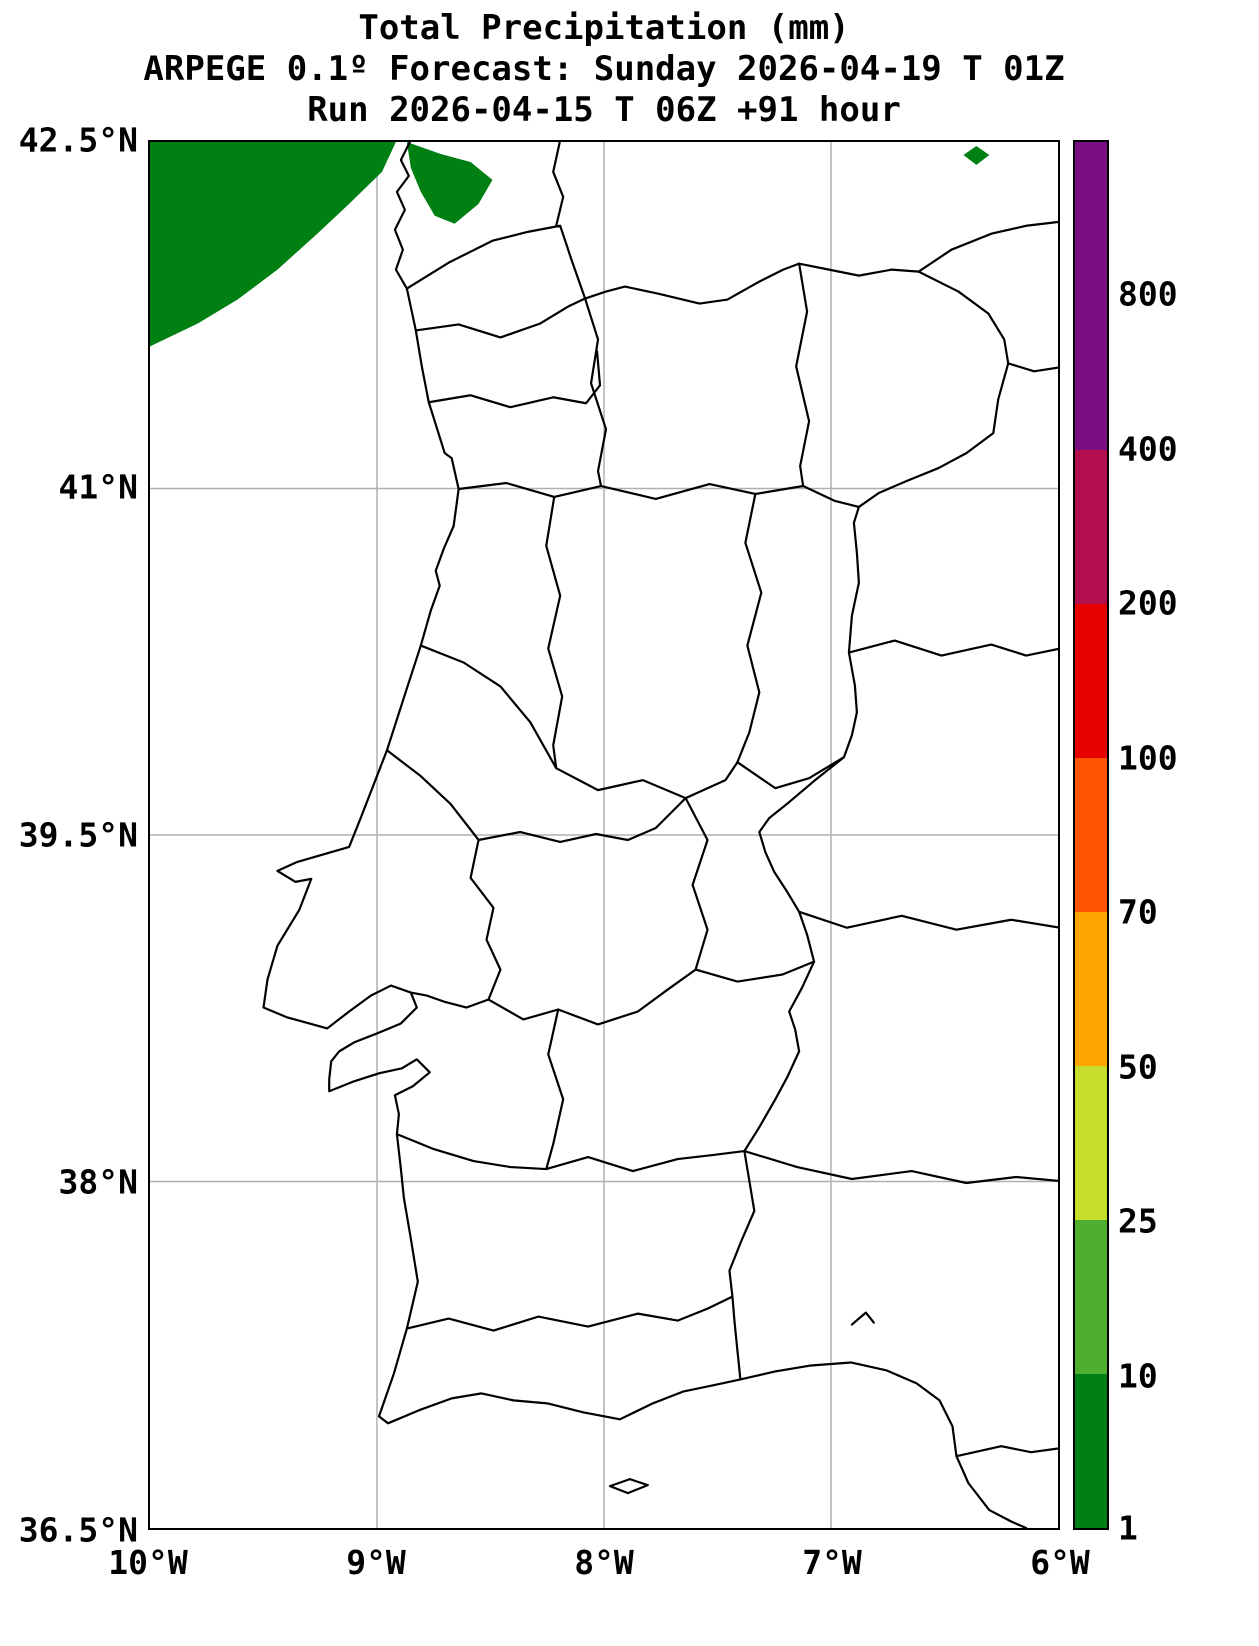  I want to click on colorbar-tick-label: 70, so click(1138, 912).